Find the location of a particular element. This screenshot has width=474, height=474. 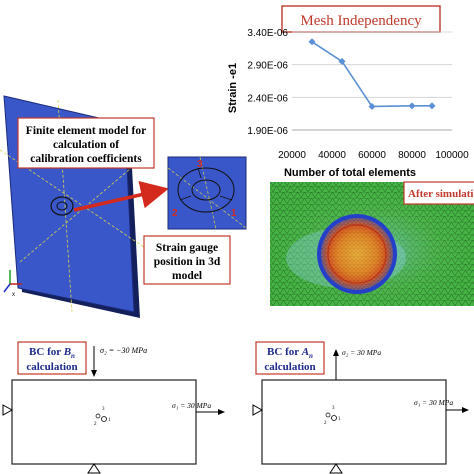

bc-a-sigma1: σ₁ = 30 MPa is located at coordinates (433, 402).